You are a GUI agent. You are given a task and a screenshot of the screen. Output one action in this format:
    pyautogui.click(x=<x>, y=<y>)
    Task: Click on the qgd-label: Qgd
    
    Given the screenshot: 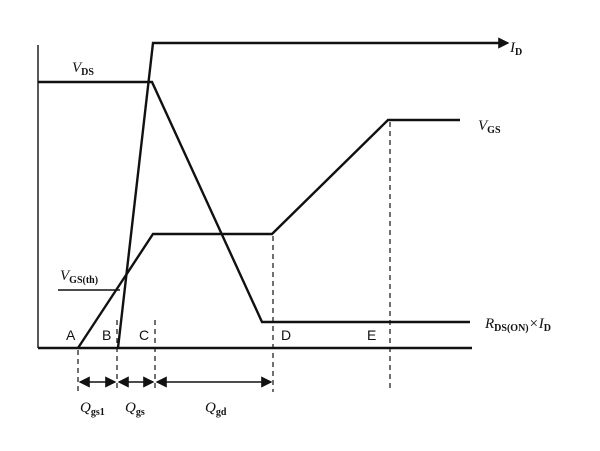 What is the action you would take?
    pyautogui.click(x=216, y=409)
    